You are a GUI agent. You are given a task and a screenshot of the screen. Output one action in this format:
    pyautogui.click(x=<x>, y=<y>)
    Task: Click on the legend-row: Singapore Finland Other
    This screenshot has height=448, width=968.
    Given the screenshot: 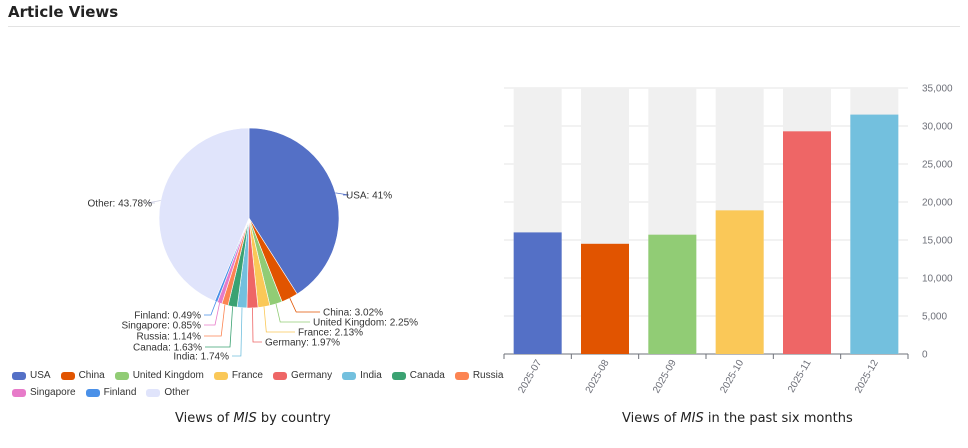 What is the action you would take?
    pyautogui.click(x=252, y=392)
    